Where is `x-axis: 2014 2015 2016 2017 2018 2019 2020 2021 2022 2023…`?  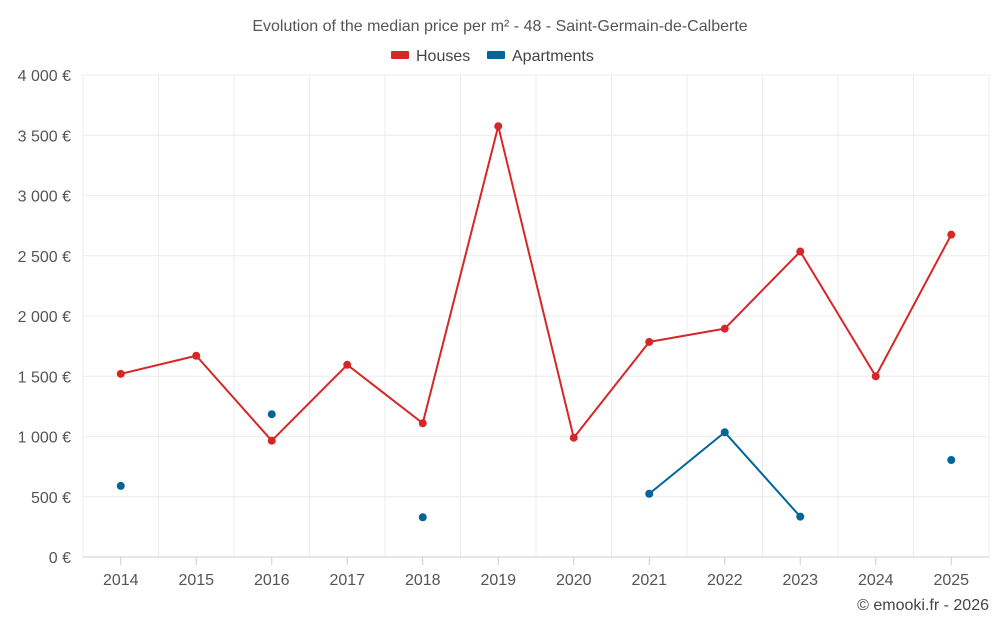 x-axis: 2014 2015 2016 2017 2018 2019 2020 2021 2022 2023… is located at coordinates (536, 572).